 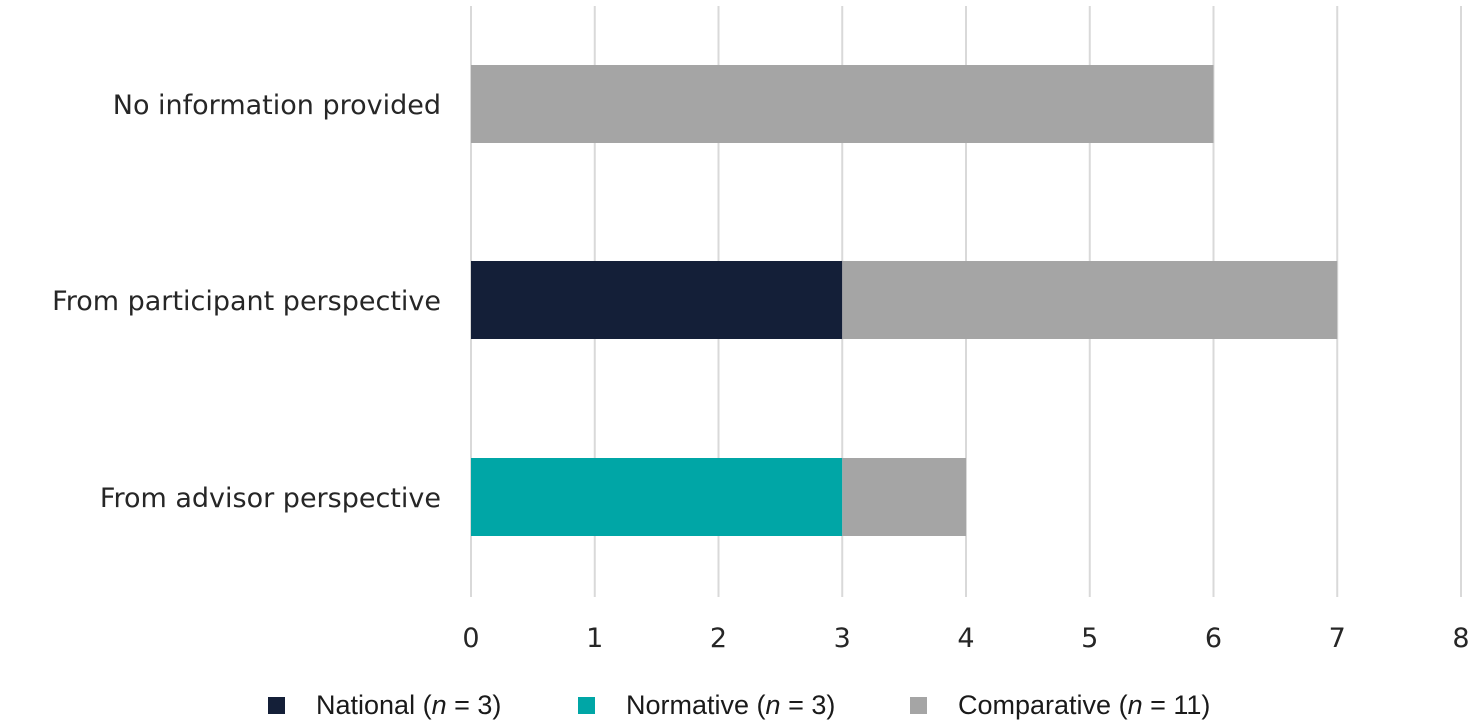 I want to click on legend-label-national: National (n = 3), so click(x=409, y=705).